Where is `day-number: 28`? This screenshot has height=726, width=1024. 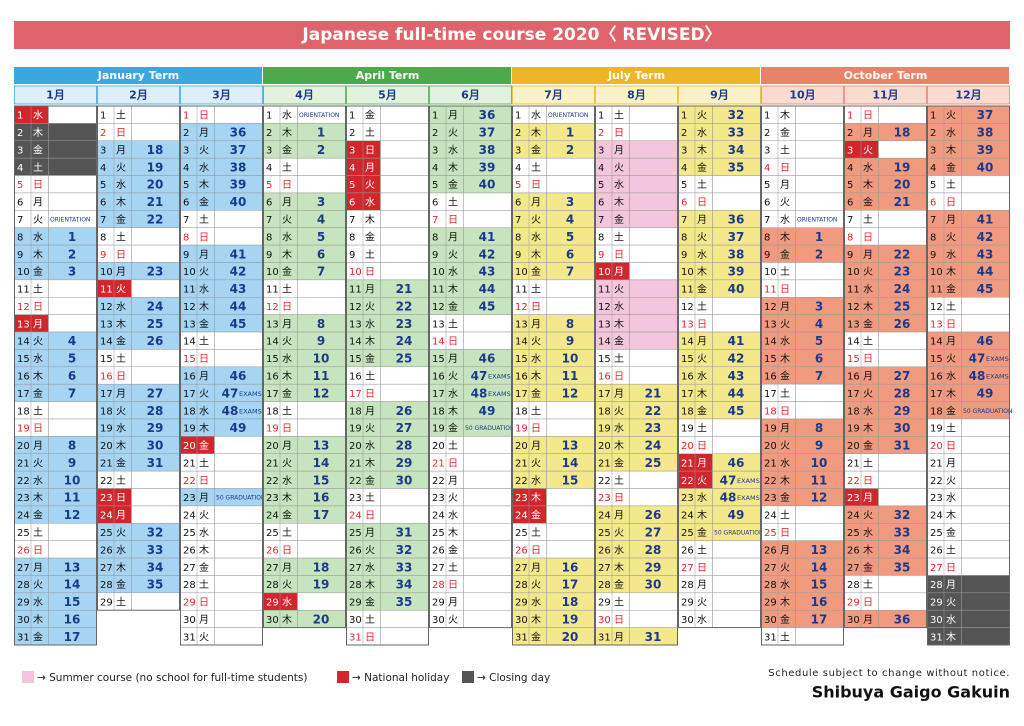 day-number: 28 is located at coordinates (355, 585).